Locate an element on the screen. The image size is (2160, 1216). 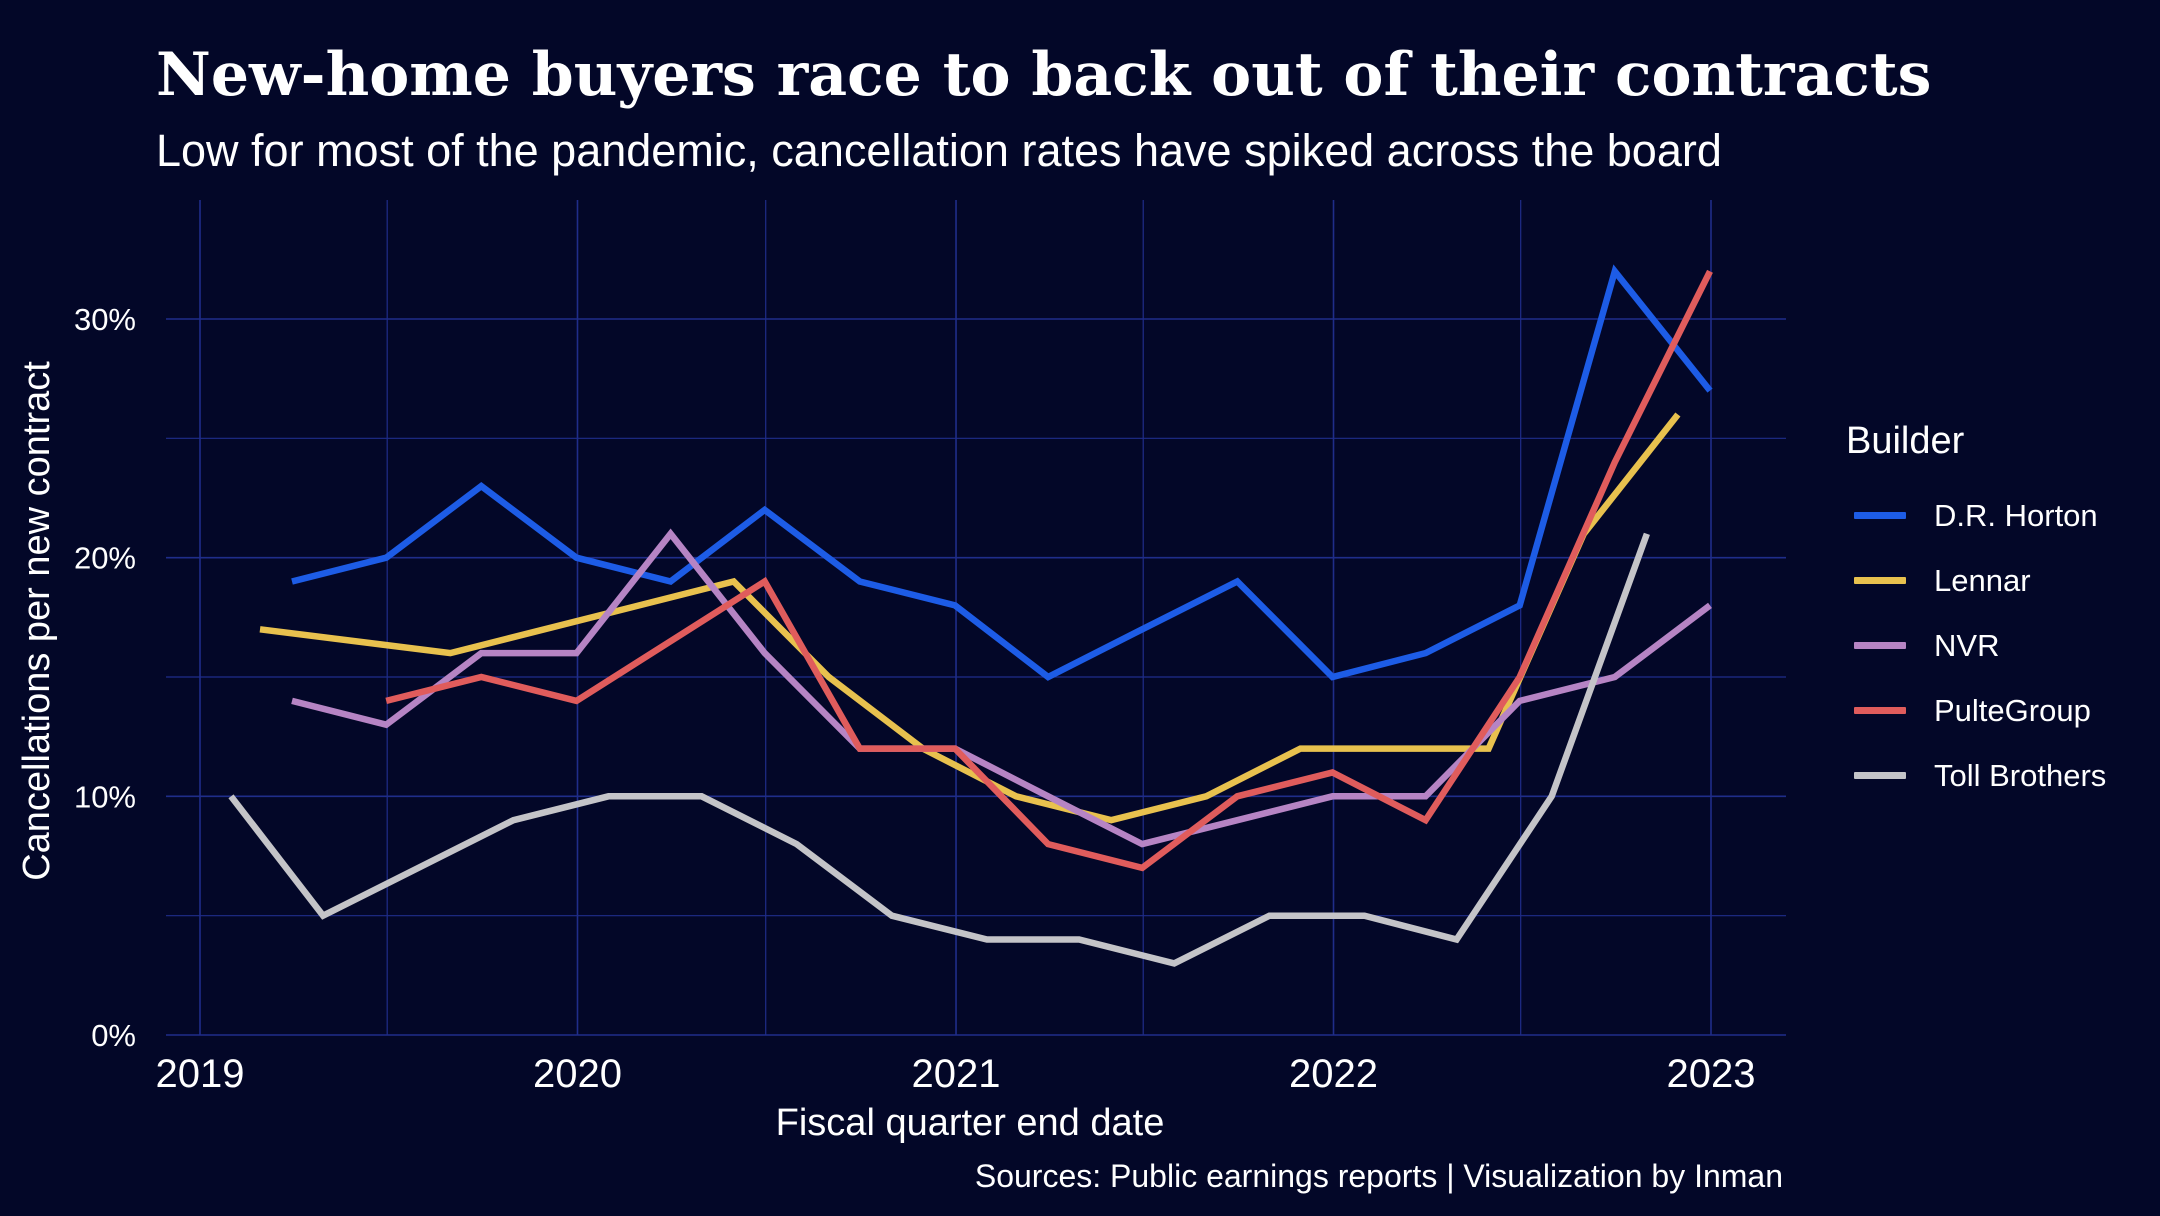
y-tick-label: 20% is located at coordinates (105, 558).